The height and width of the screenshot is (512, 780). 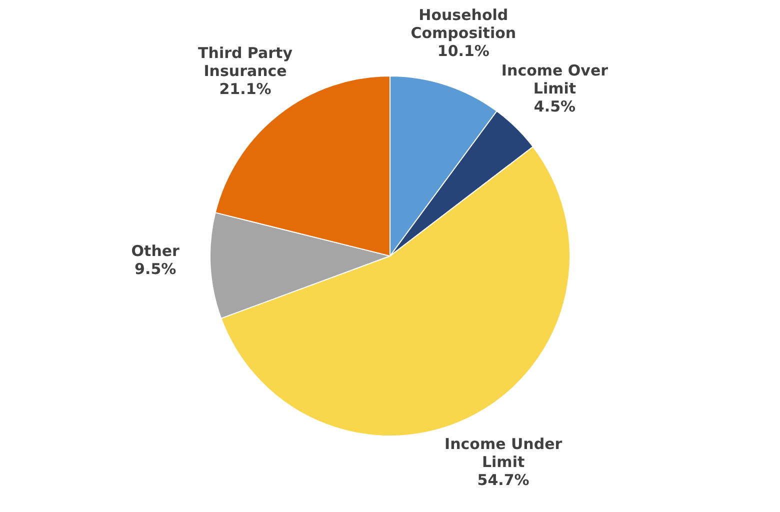 What do you see at coordinates (555, 106) in the screenshot?
I see `data-label: 4.5%` at bounding box center [555, 106].